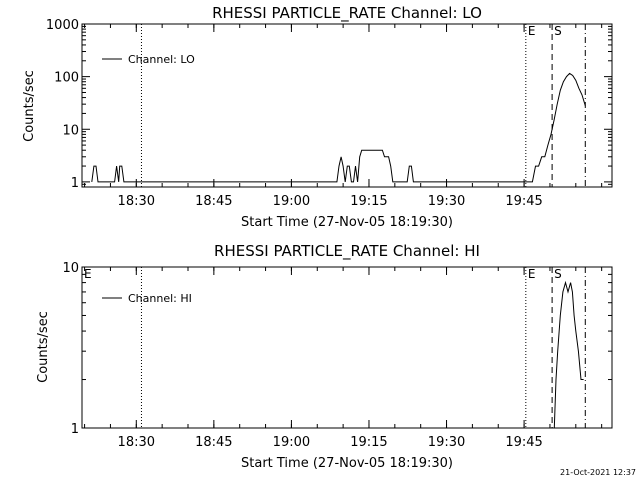 This screenshot has height=480, width=640. I want to click on series-line, so click(568, 354).